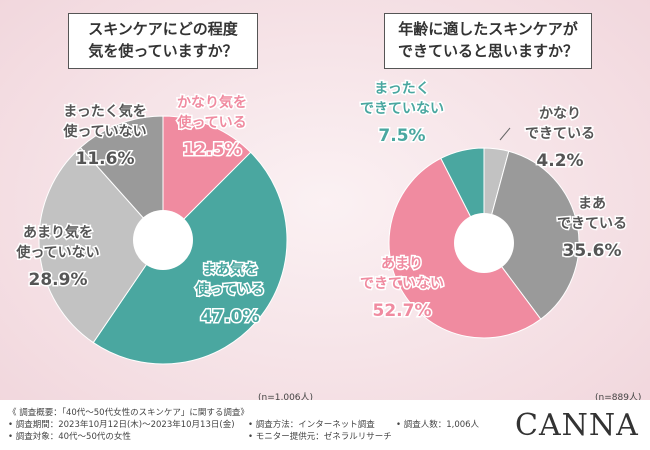 The height and width of the screenshot is (450, 650). What do you see at coordinates (577, 425) in the screenshot?
I see `brand-logo: CANNA` at bounding box center [577, 425].